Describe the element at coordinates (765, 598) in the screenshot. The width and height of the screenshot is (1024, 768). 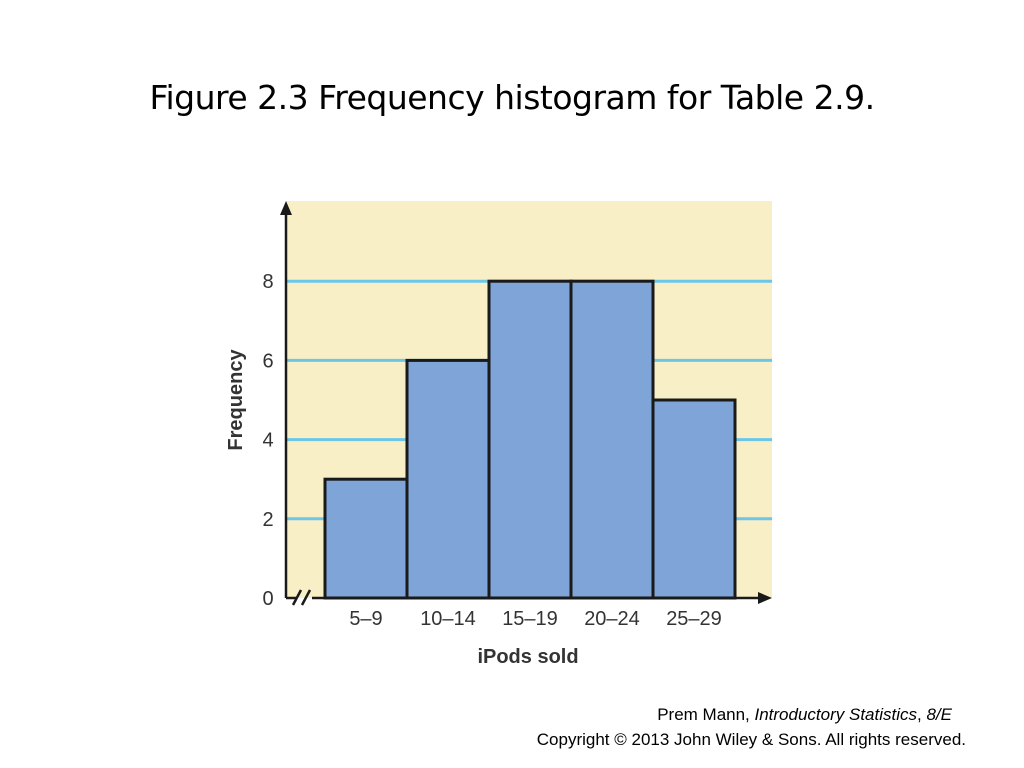
I see `x-axis-arrow-icon` at that location.